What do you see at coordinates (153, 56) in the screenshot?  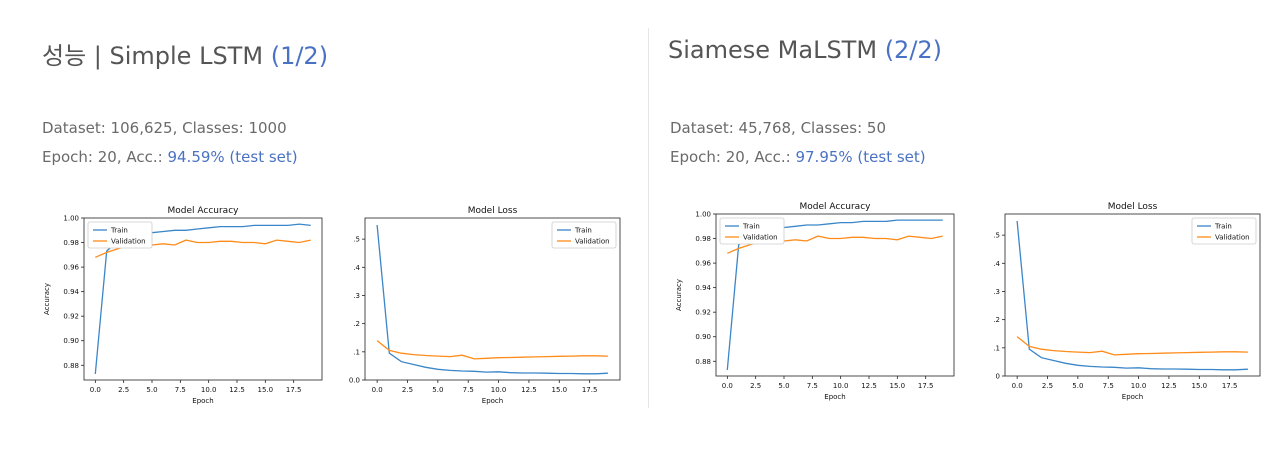 I see `left-title-main: 성능 | Simple LSTM` at bounding box center [153, 56].